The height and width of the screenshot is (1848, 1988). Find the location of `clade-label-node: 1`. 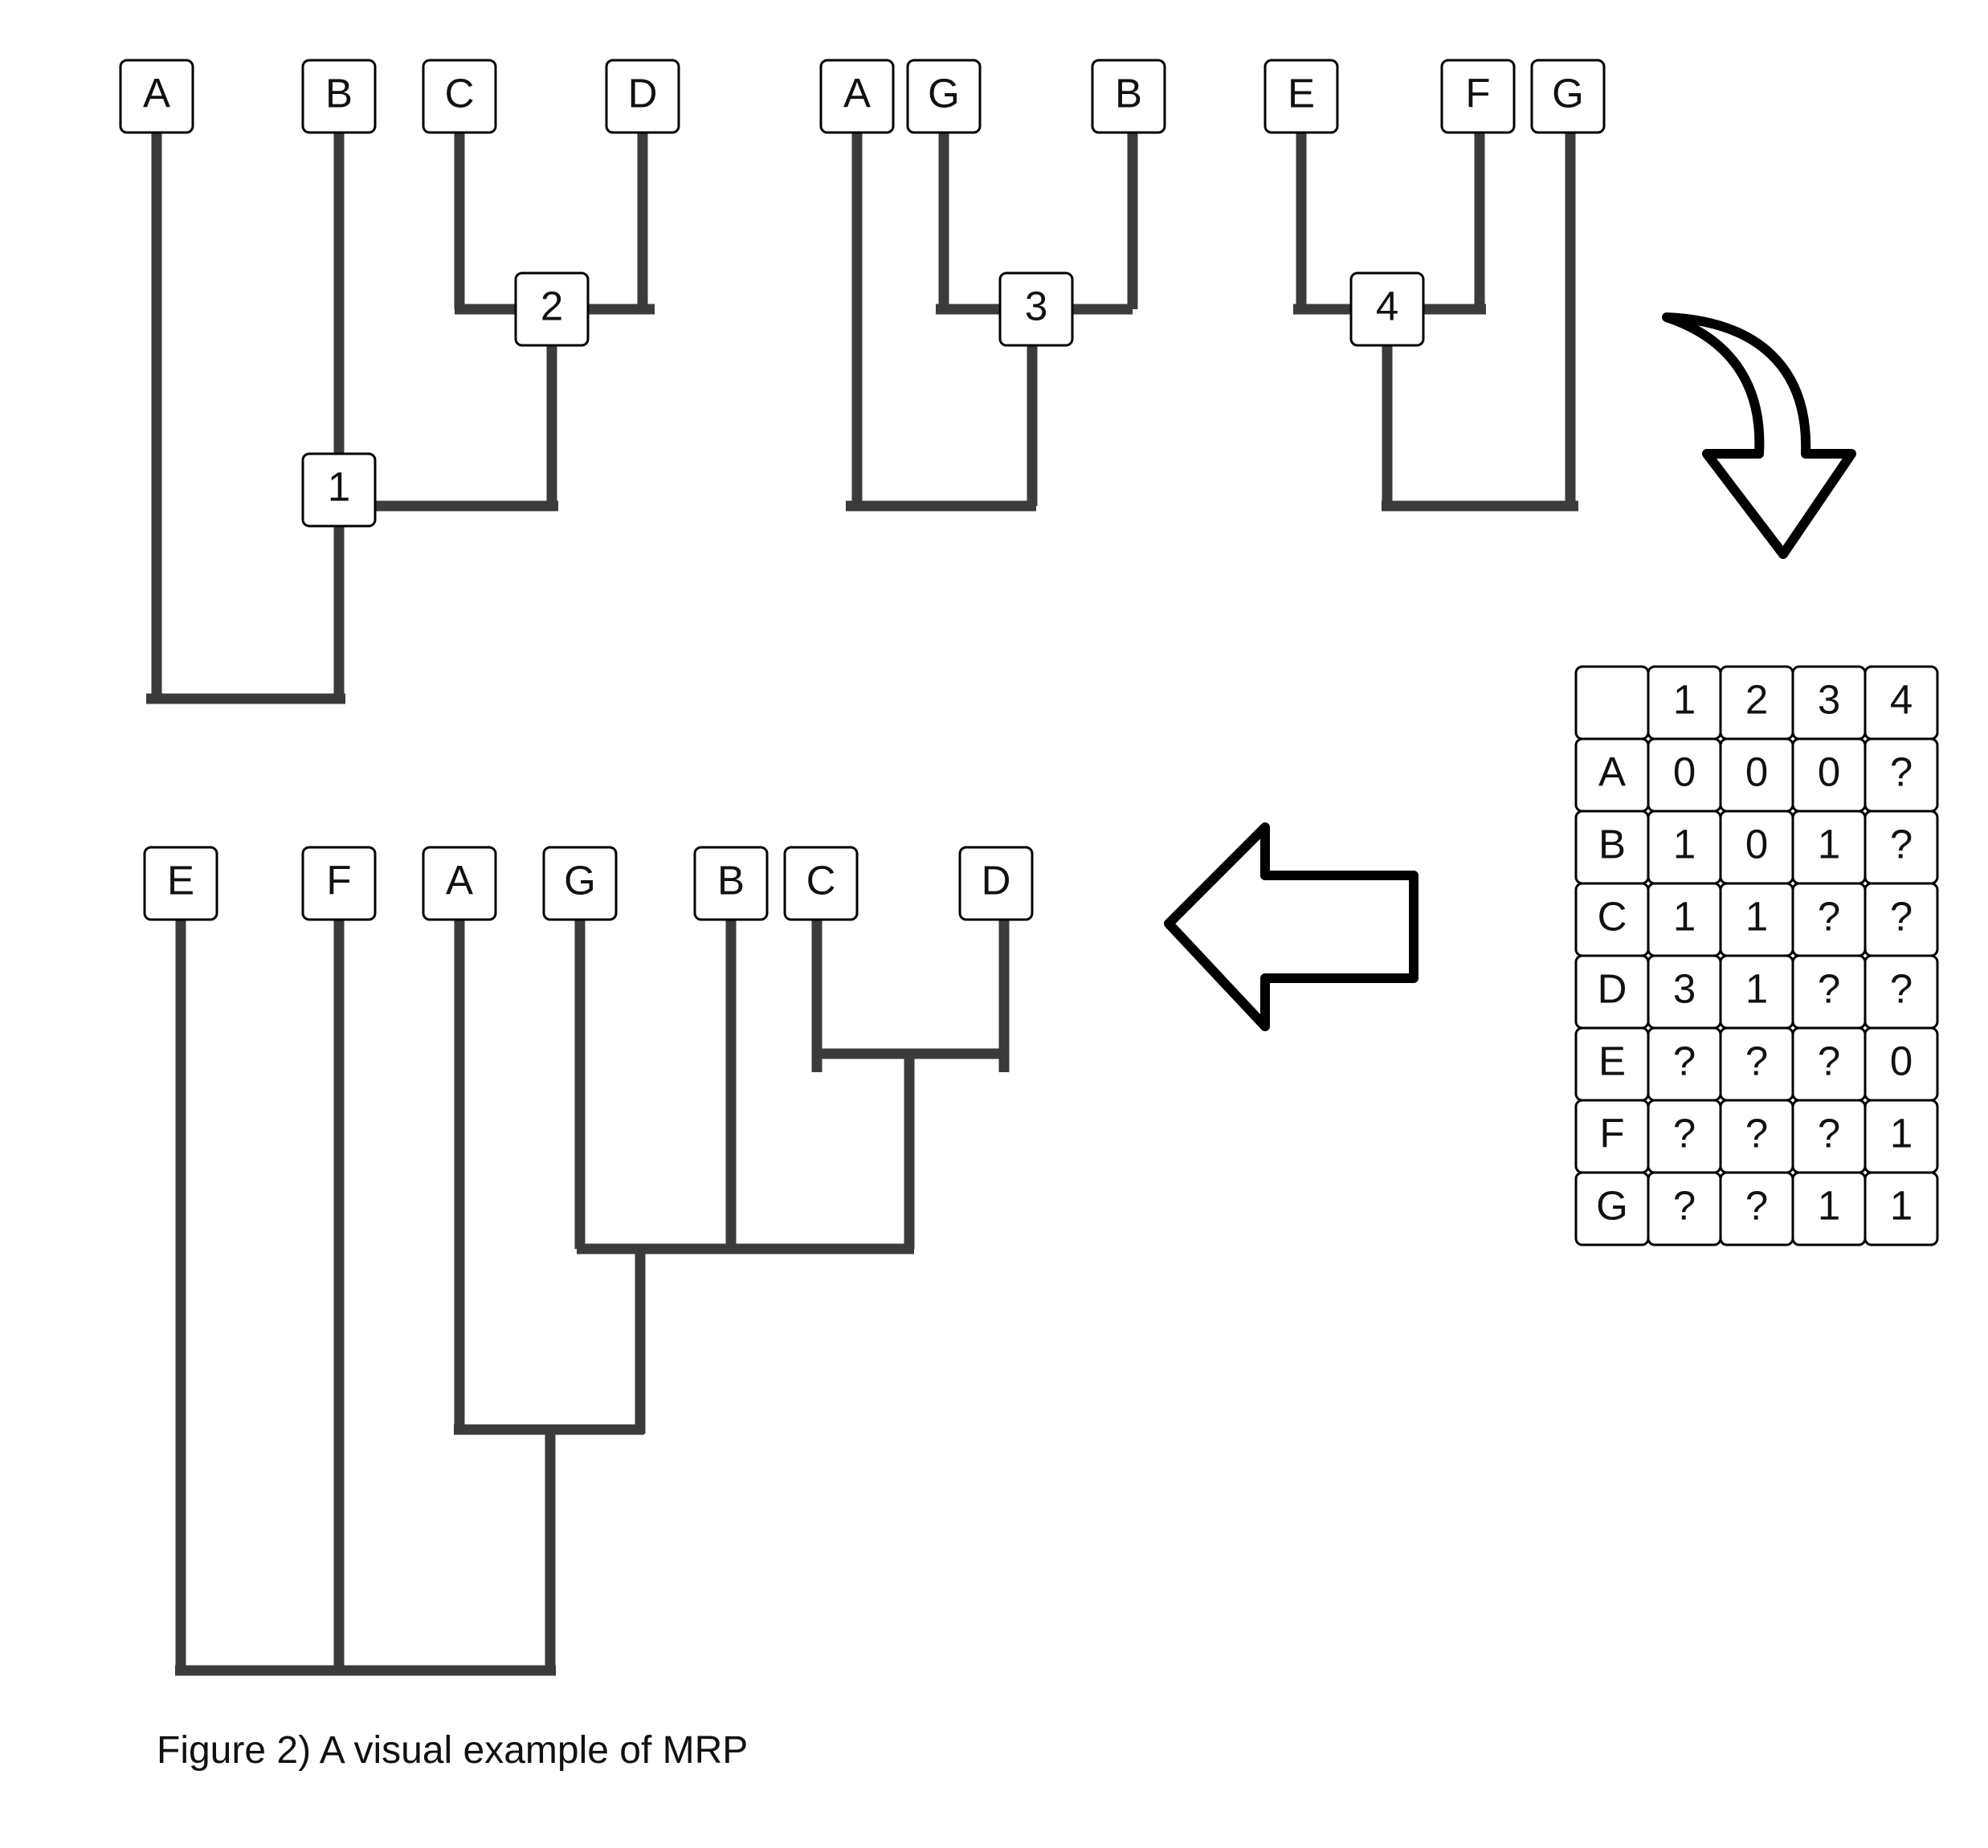

clade-label-node: 1 is located at coordinates (339, 490).